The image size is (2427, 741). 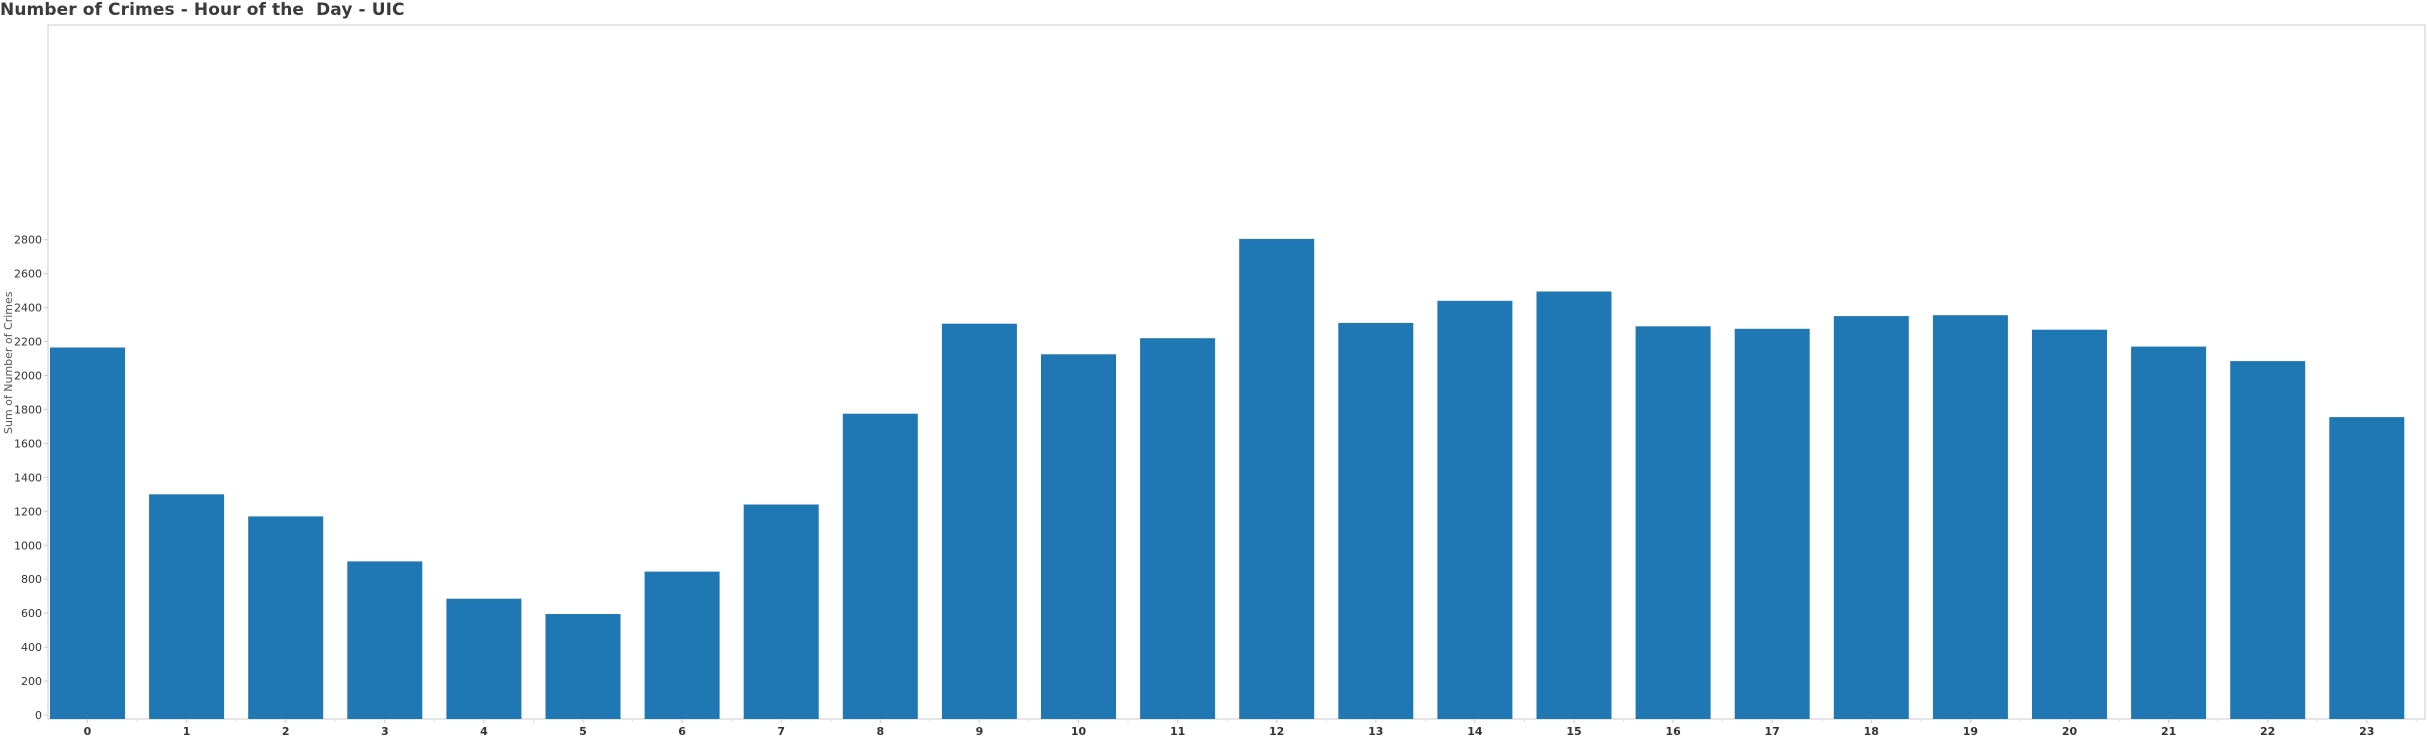 I want to click on y-tick-label: 2600, so click(x=28, y=274).